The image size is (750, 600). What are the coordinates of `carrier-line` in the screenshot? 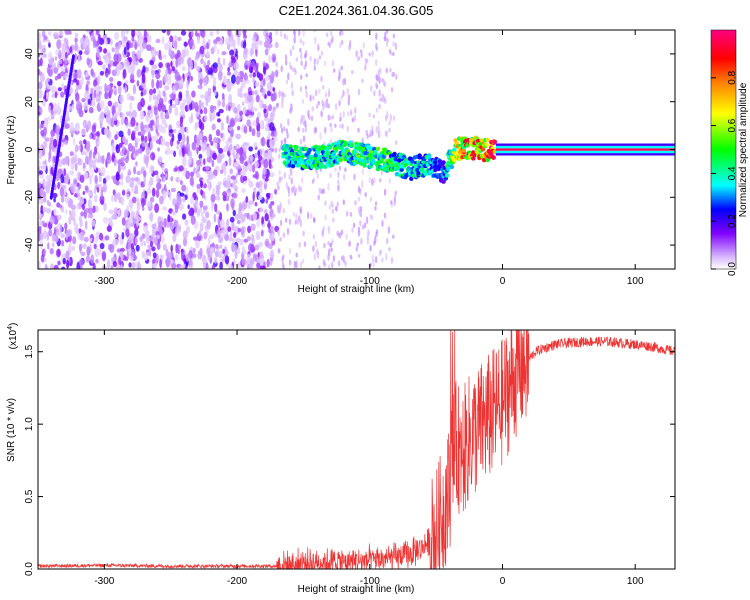 It's located at (585, 149).